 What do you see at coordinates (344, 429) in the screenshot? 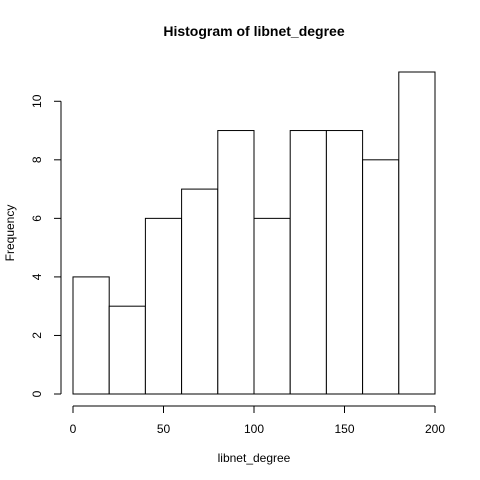
I see `x-tick-label-150: 150` at bounding box center [344, 429].